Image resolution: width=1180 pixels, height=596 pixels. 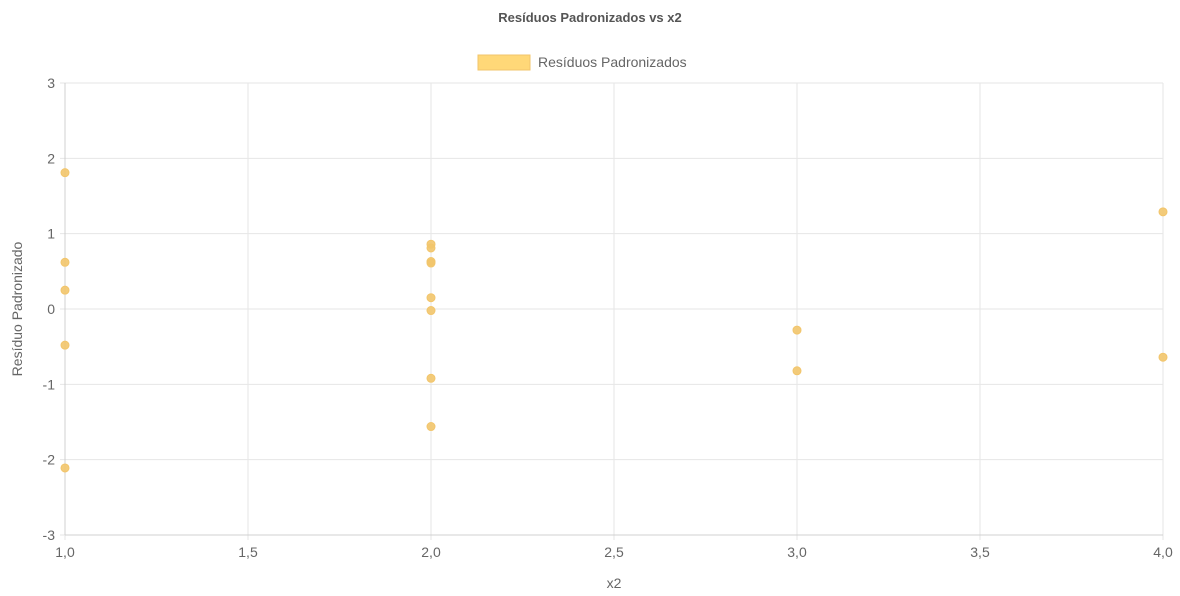 What do you see at coordinates (590, 17) in the screenshot?
I see `chart-title: Resíduos Padronizados vs x2` at bounding box center [590, 17].